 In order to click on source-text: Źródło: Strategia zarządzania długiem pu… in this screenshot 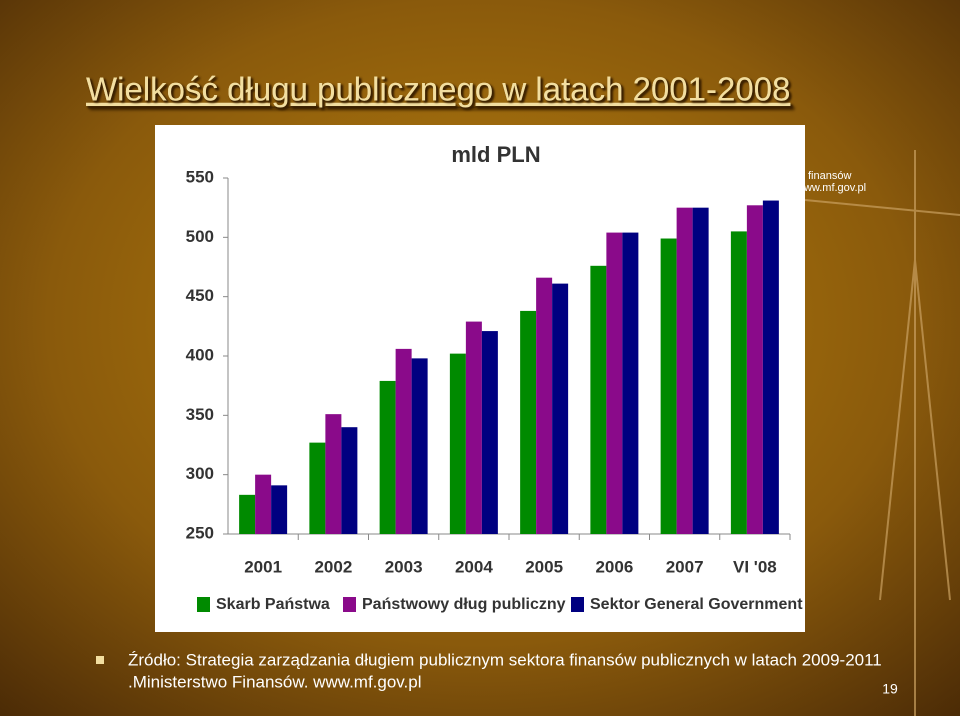, I will do `click(505, 659)`.